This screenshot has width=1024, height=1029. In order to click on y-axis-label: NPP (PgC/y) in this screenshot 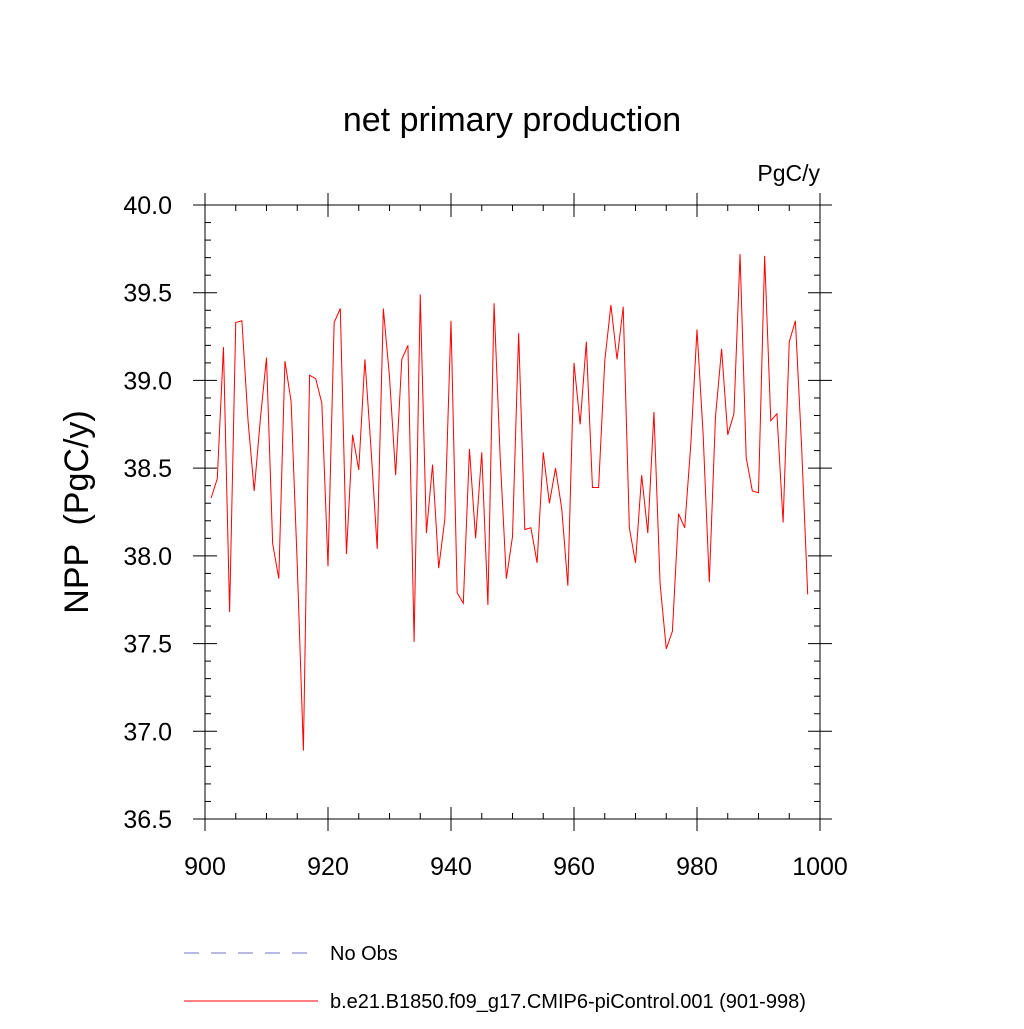, I will do `click(77, 511)`.